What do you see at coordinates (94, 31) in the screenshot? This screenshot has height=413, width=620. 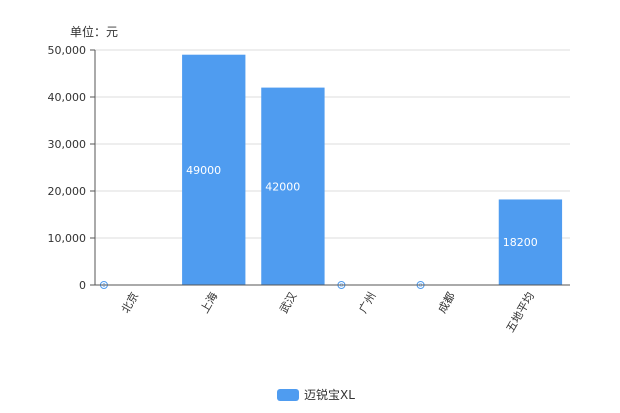 I see `unit-label: 单位：元` at bounding box center [94, 31].